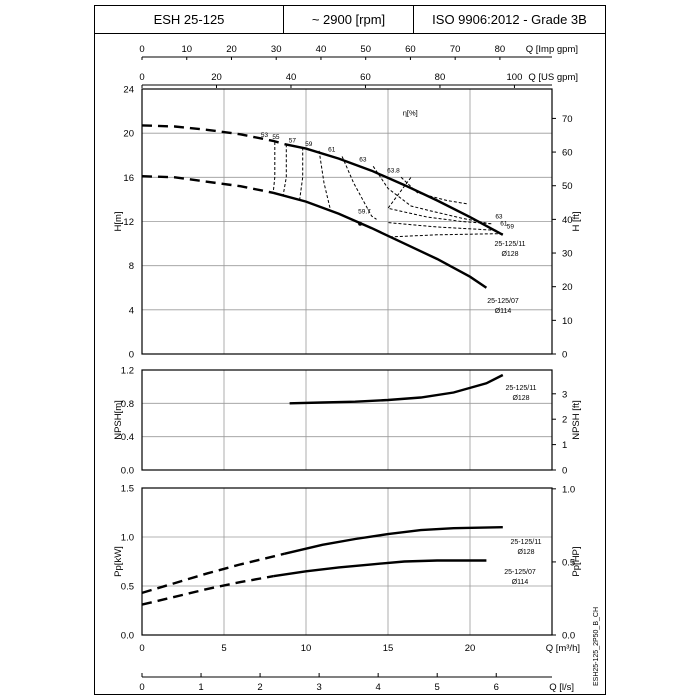 The width and height of the screenshot is (700, 700). What do you see at coordinates (276, 49) in the screenshot?
I see `top-imp-tick-label: 30` at bounding box center [276, 49].